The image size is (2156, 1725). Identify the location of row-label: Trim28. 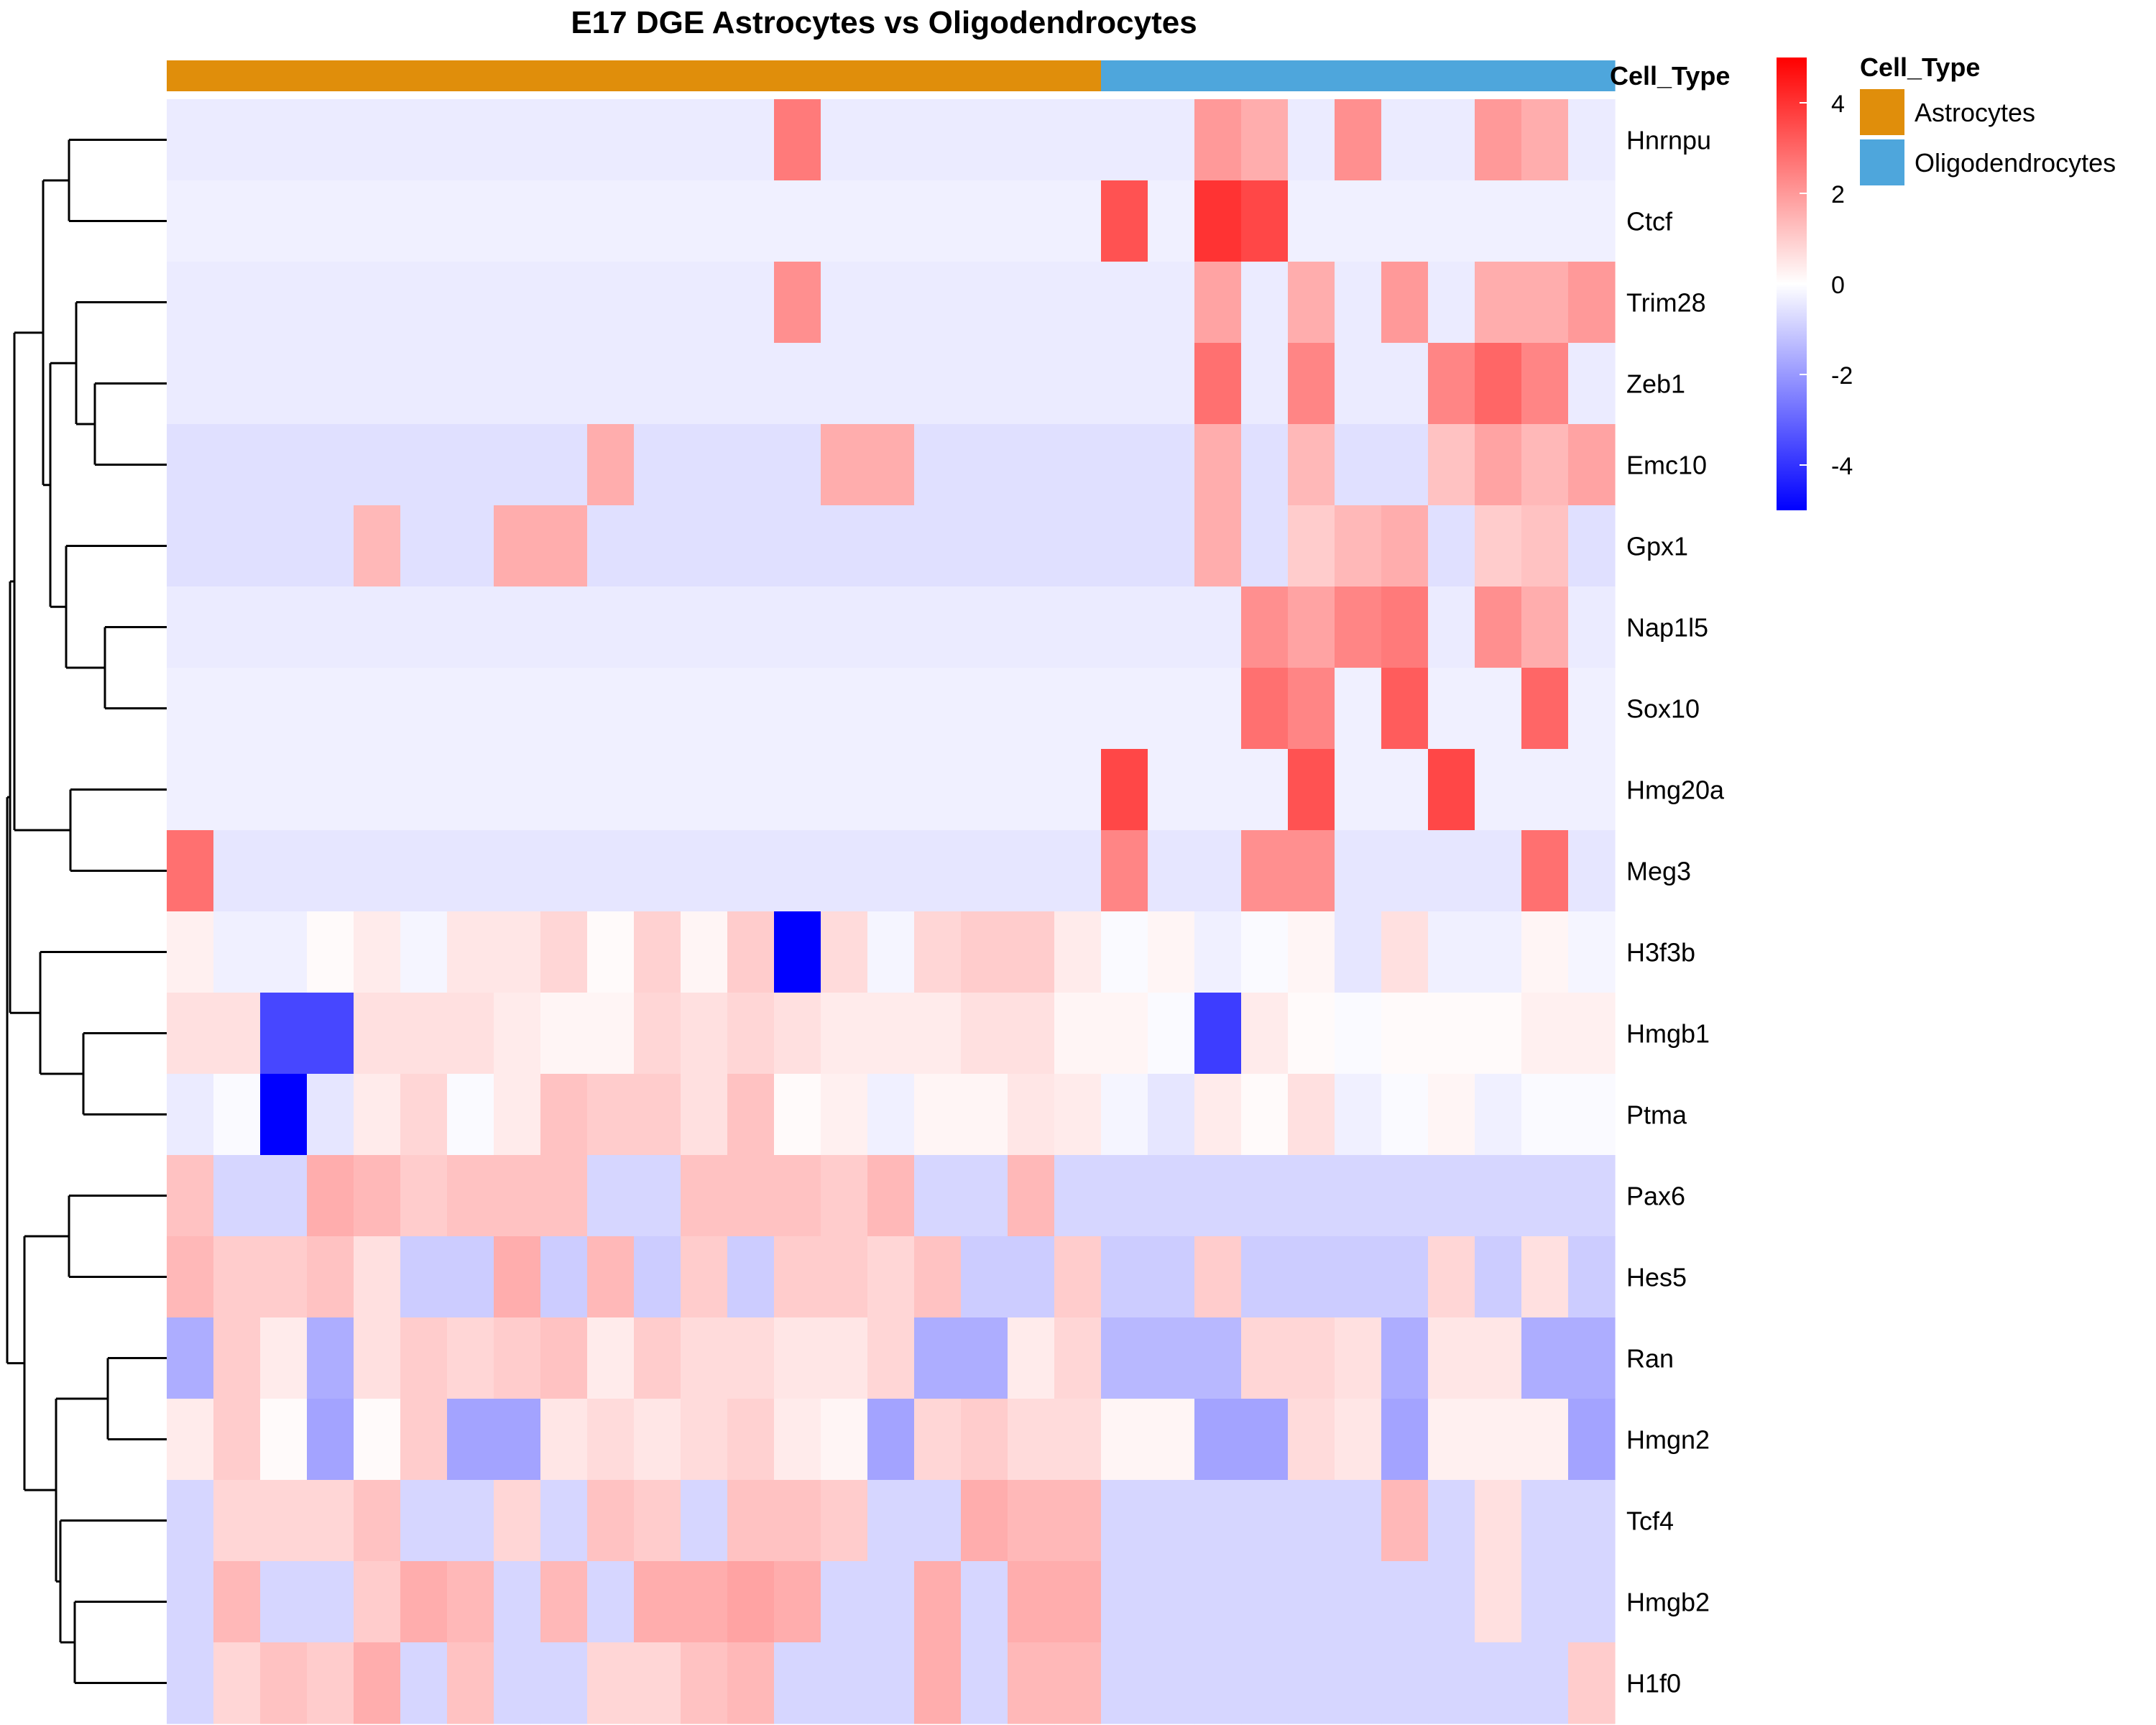
(1666, 303).